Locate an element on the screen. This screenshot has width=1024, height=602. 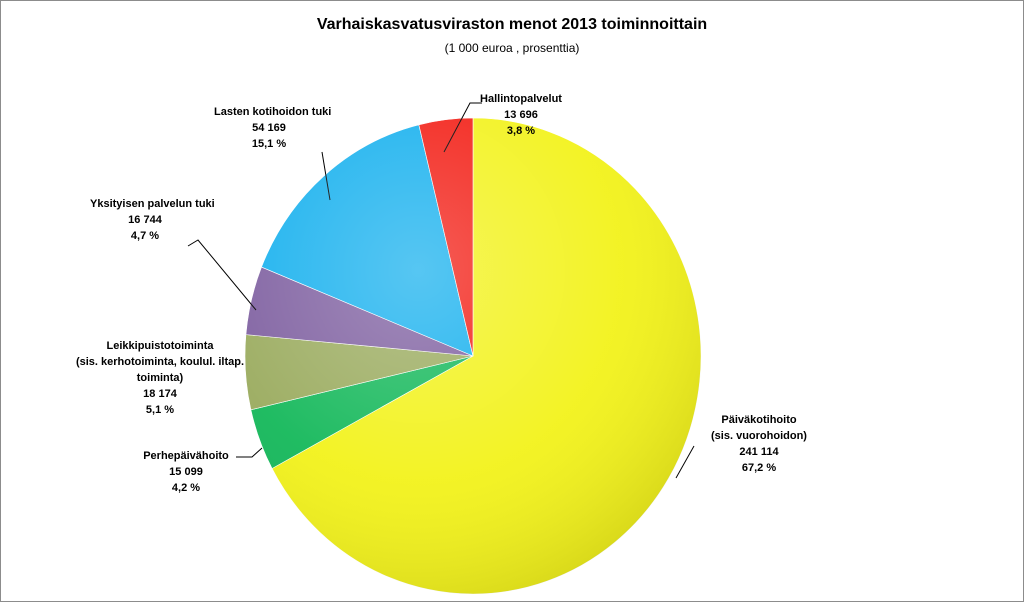
slice-percent: 15,1 % is located at coordinates (269, 144).